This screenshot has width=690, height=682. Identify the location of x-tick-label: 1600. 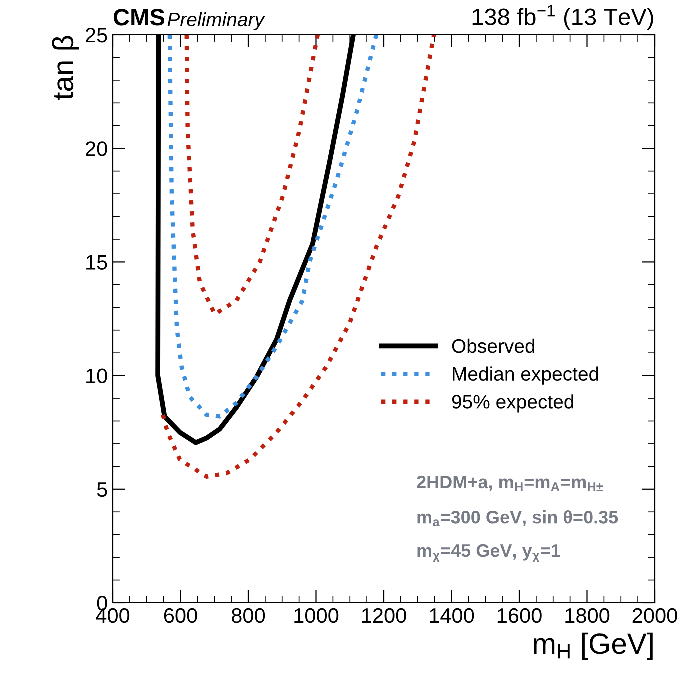
(520, 616).